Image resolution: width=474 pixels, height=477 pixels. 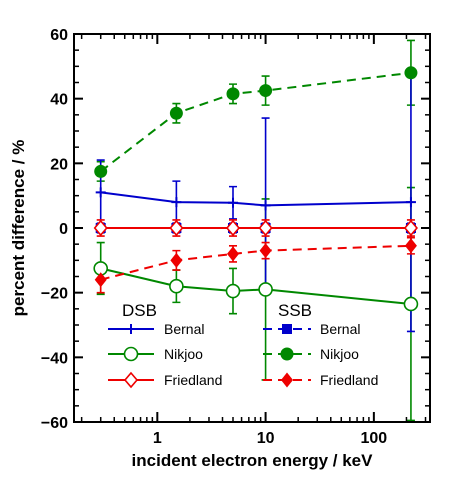 What do you see at coordinates (18, 228) in the screenshot?
I see `y-axis-label: percent difference / %` at bounding box center [18, 228].